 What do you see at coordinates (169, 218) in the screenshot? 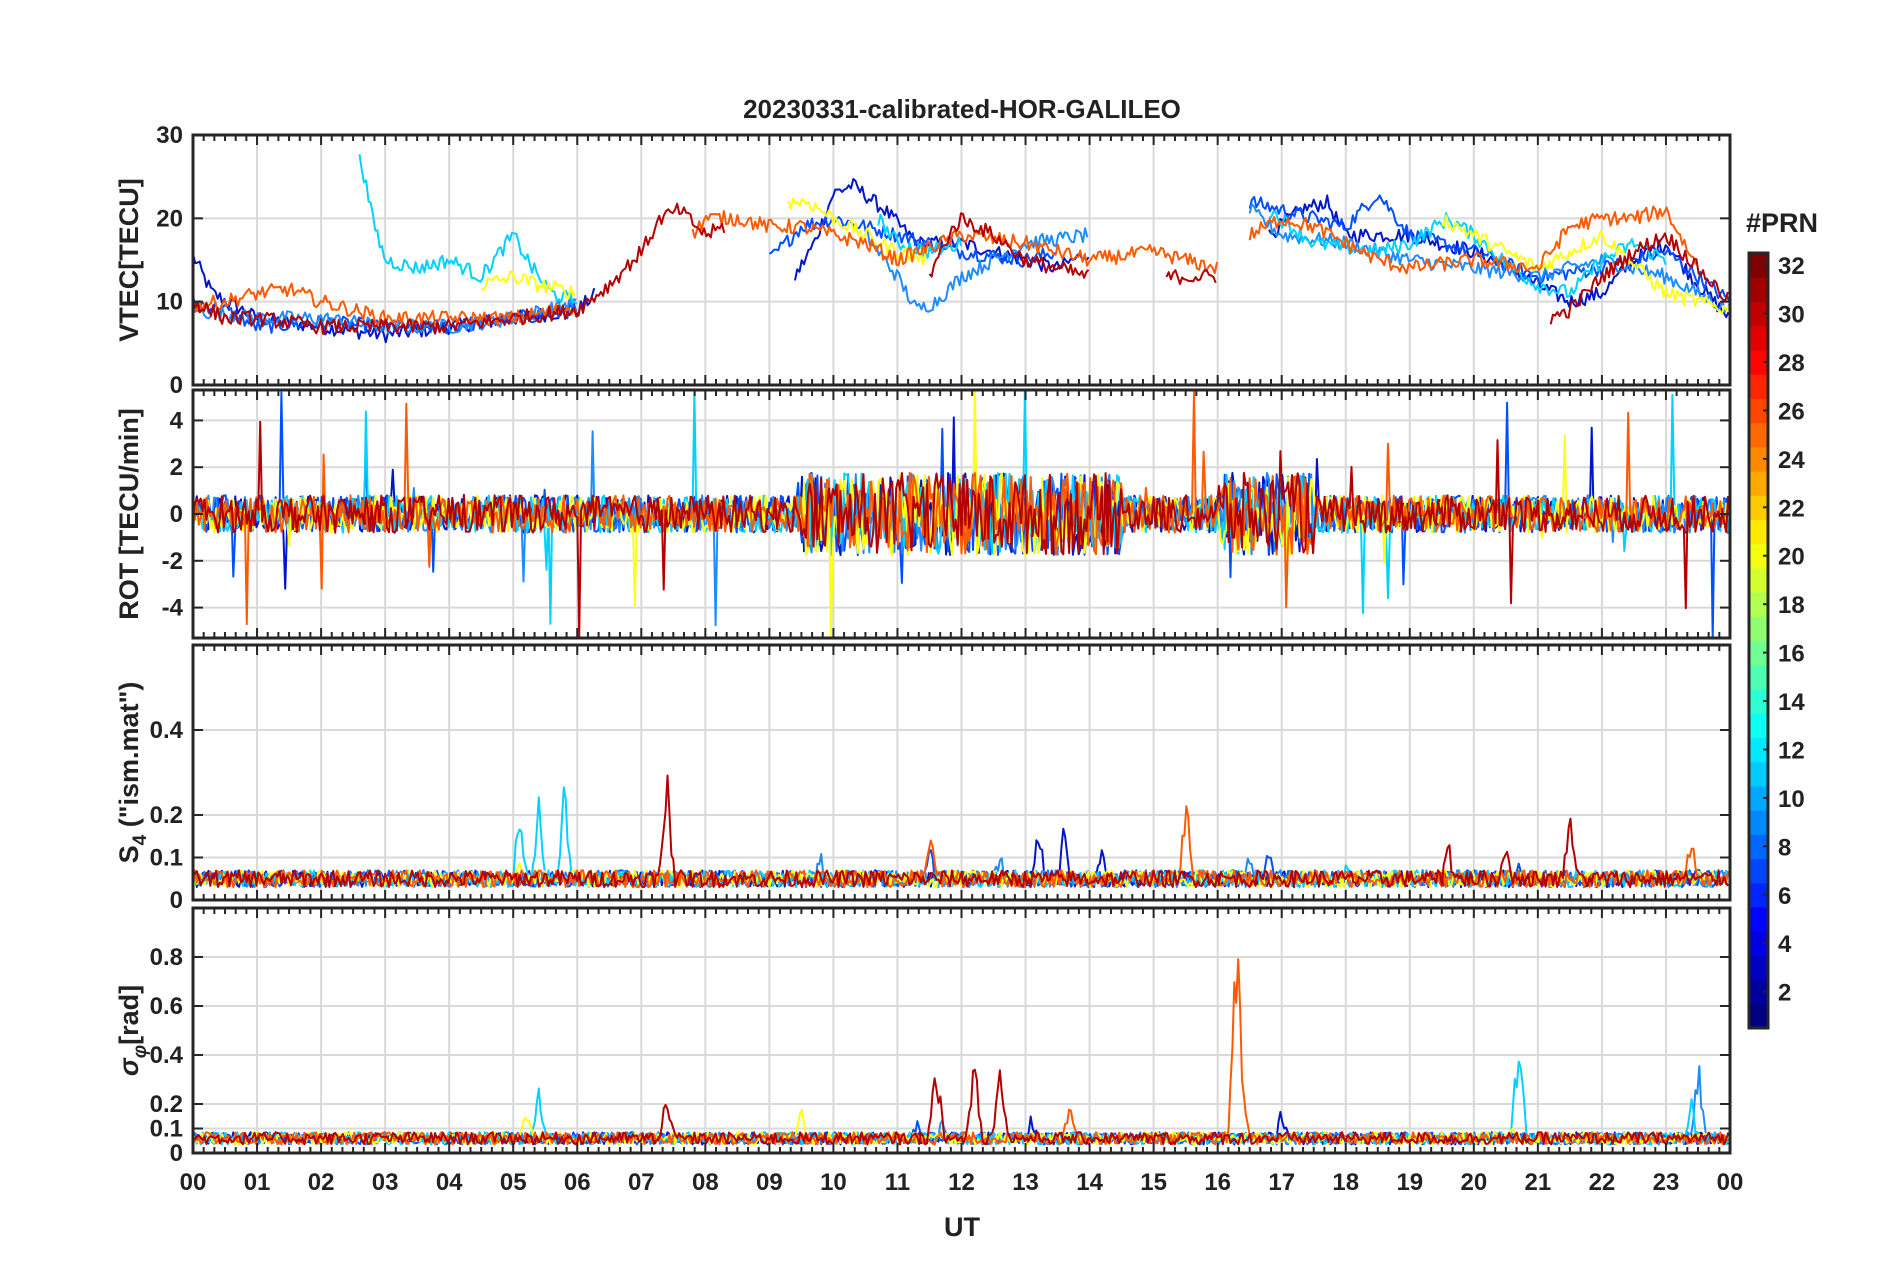
I see `y-tick-label: 20` at bounding box center [169, 218].